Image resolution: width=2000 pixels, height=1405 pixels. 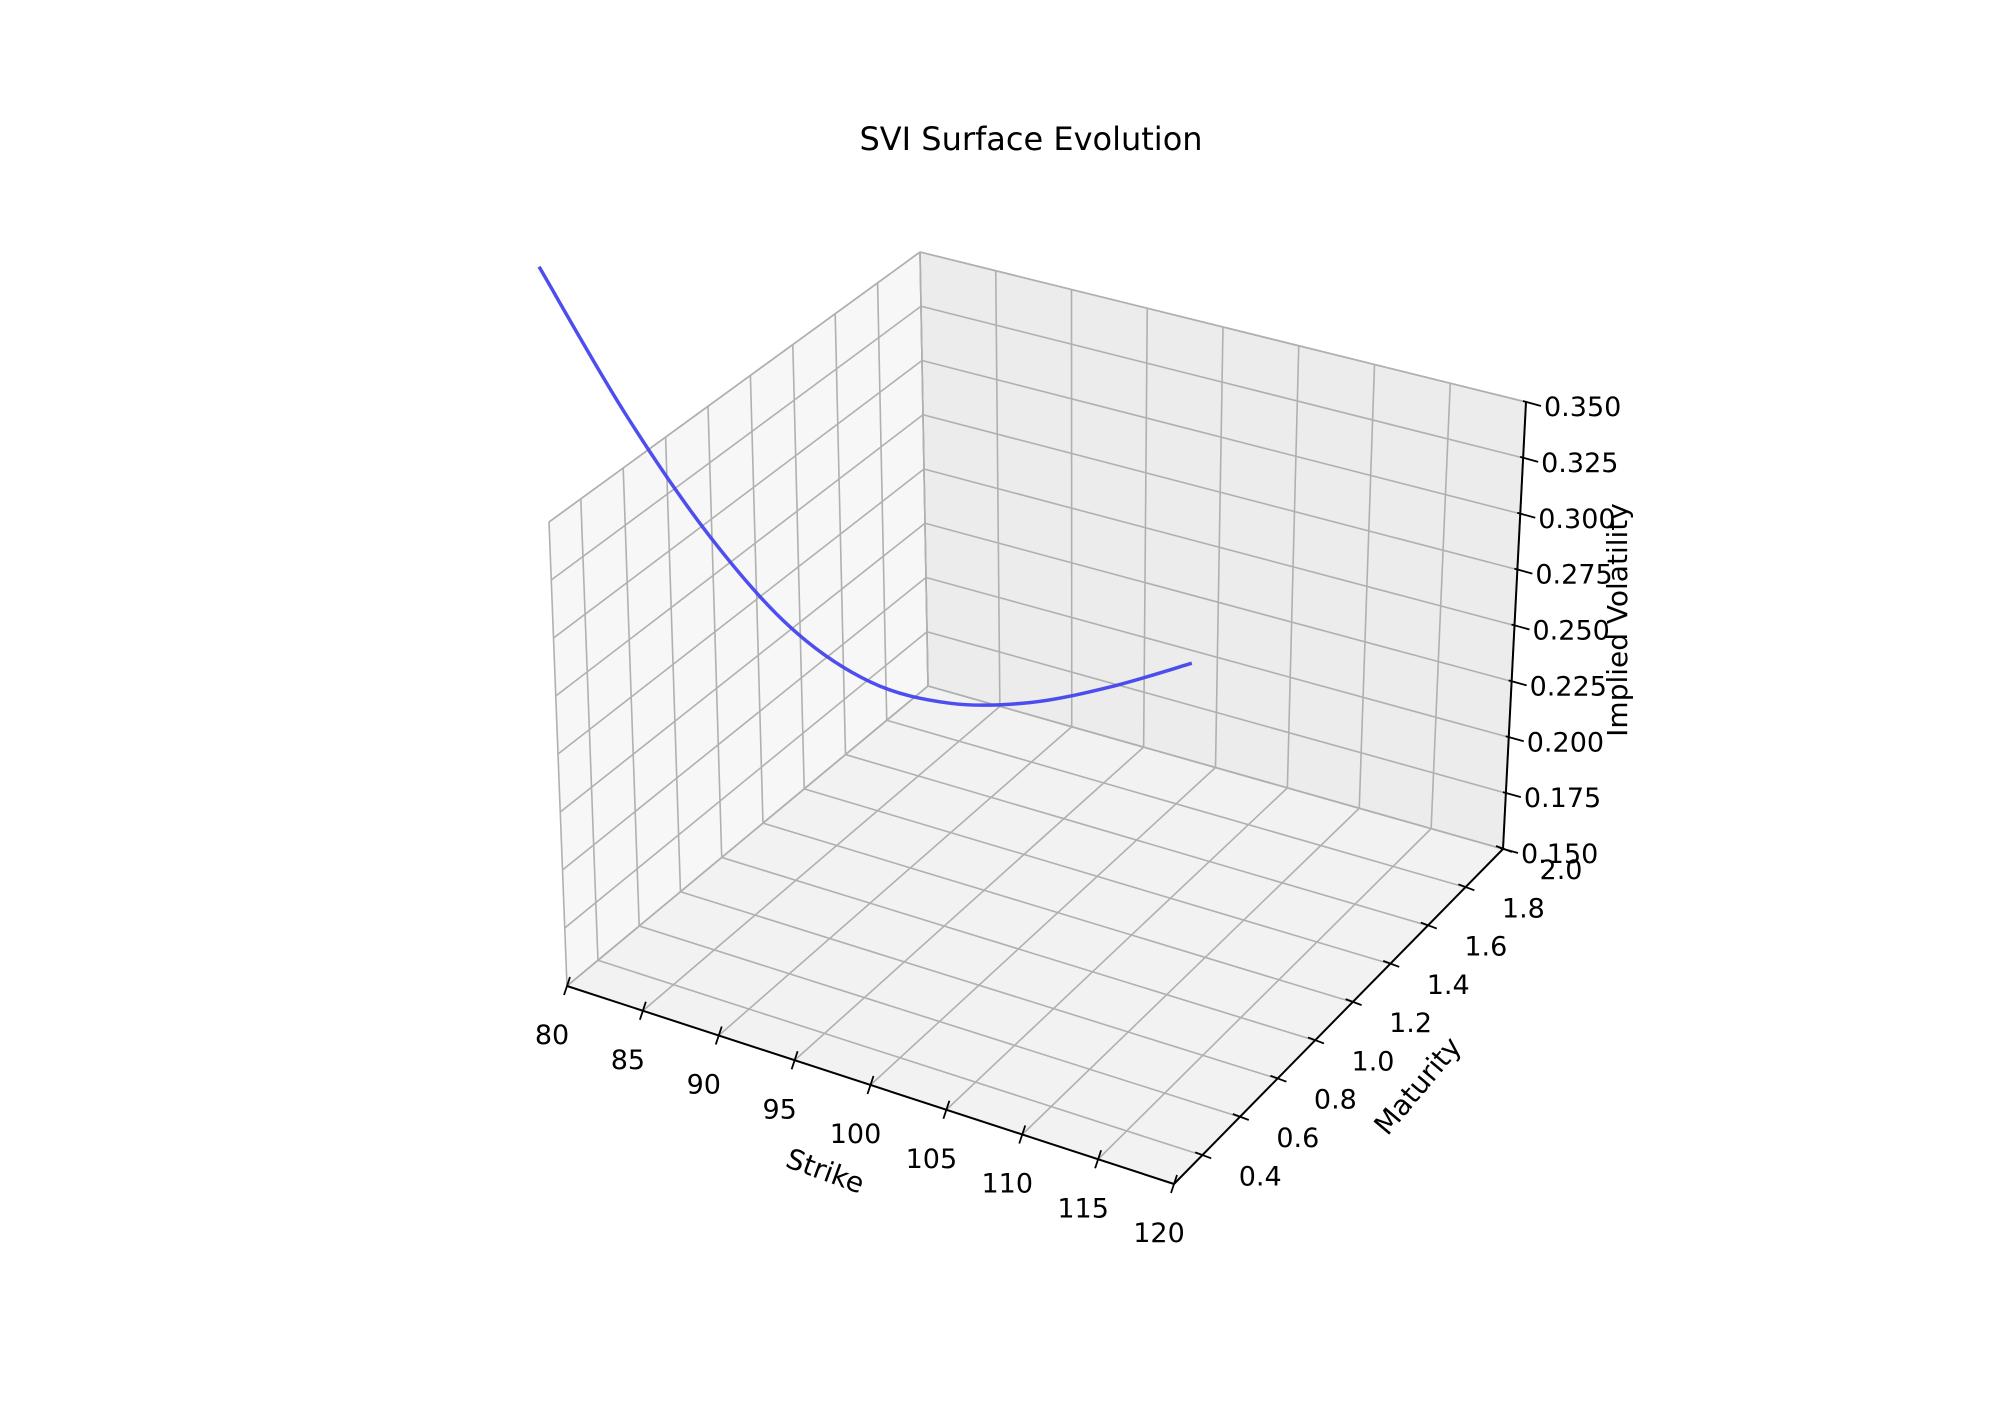 I want to click on y-tick-label: 0.6, so click(x=1297, y=1138).